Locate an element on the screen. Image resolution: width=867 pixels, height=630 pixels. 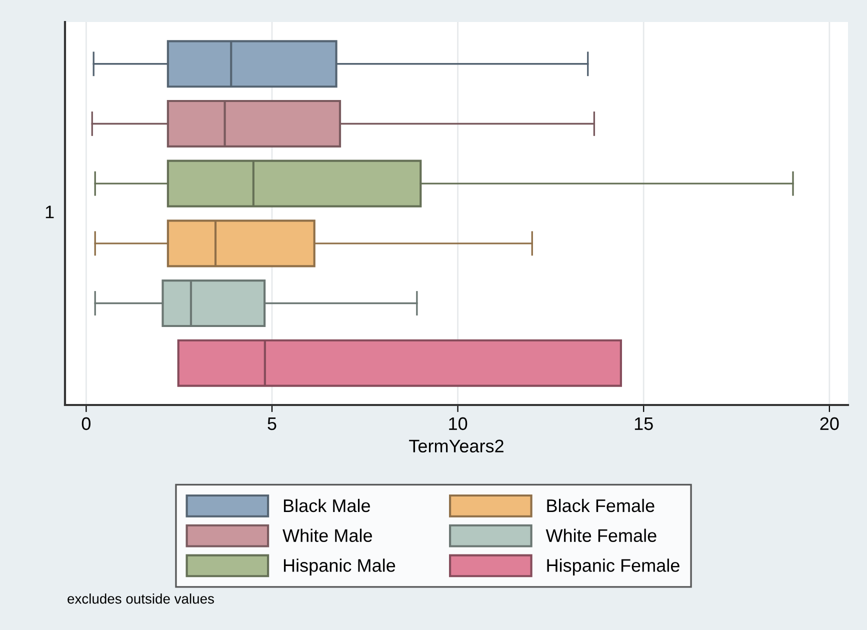
legend-label: Black Female is located at coordinates (600, 505).